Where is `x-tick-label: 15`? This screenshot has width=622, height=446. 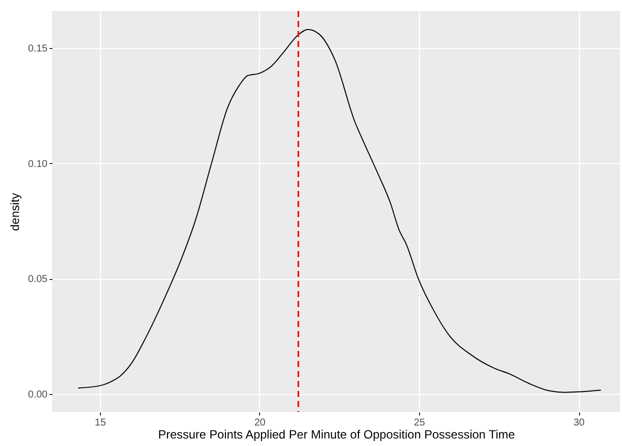
x-tick-label: 15 is located at coordinates (100, 423).